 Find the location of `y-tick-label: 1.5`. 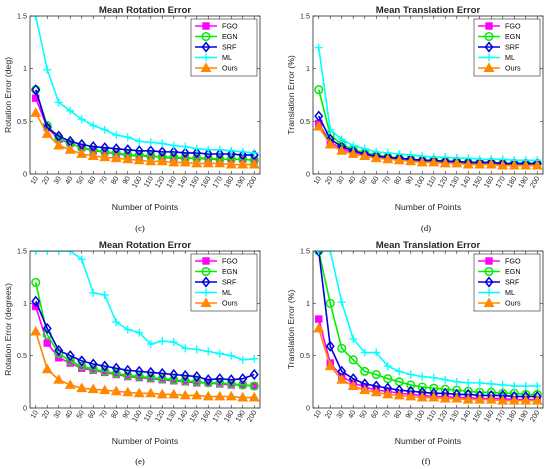

y-tick-label: 1.5 is located at coordinates (305, 16).